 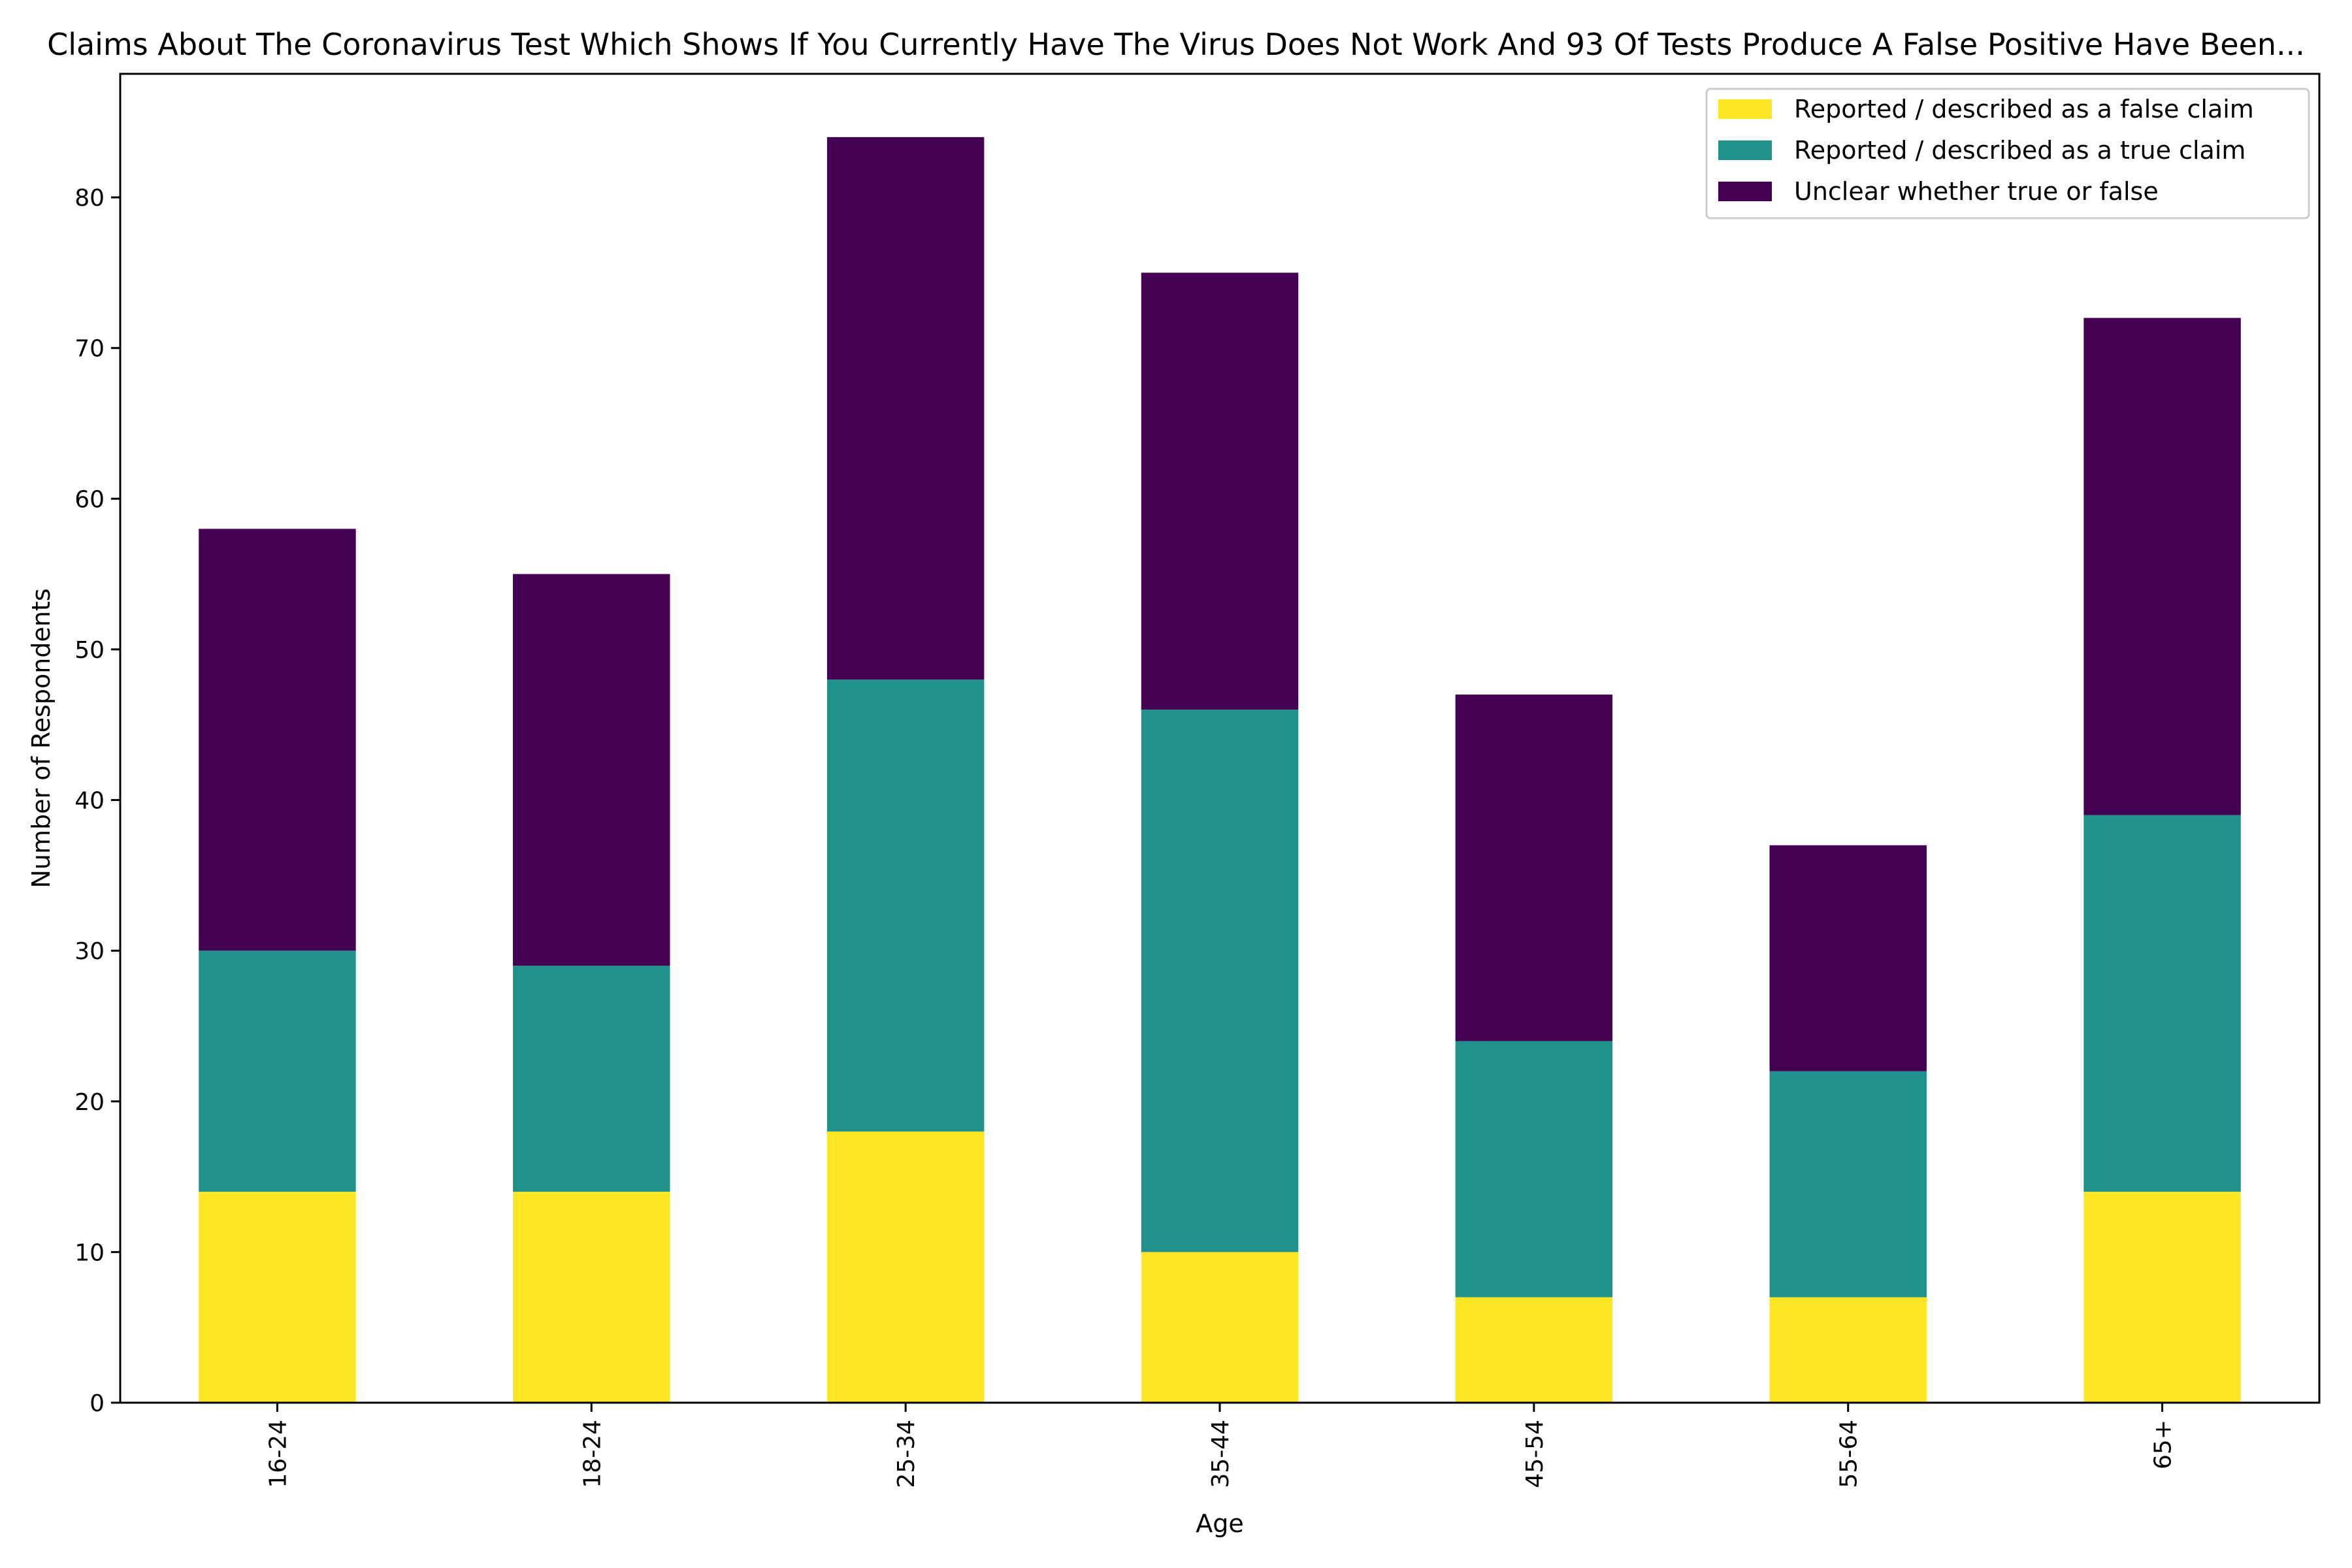 What do you see at coordinates (89, 650) in the screenshot?
I see `y-tick-label: 50` at bounding box center [89, 650].